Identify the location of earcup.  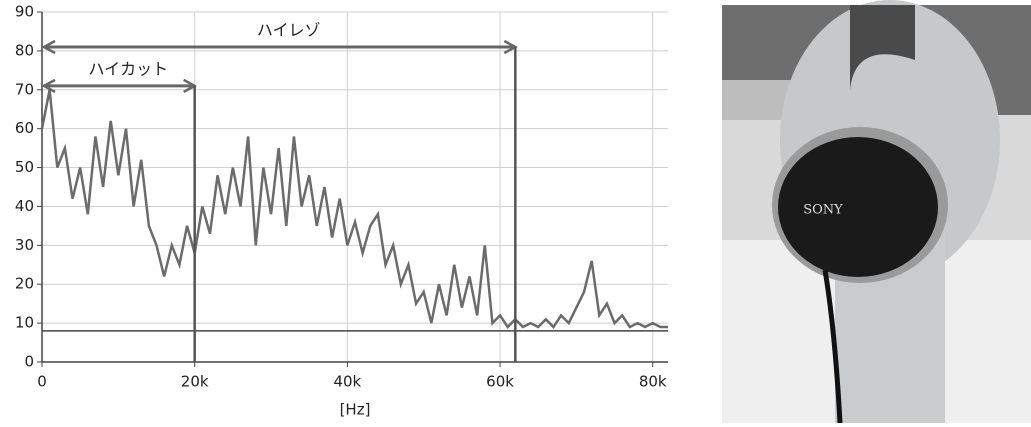
(858, 207).